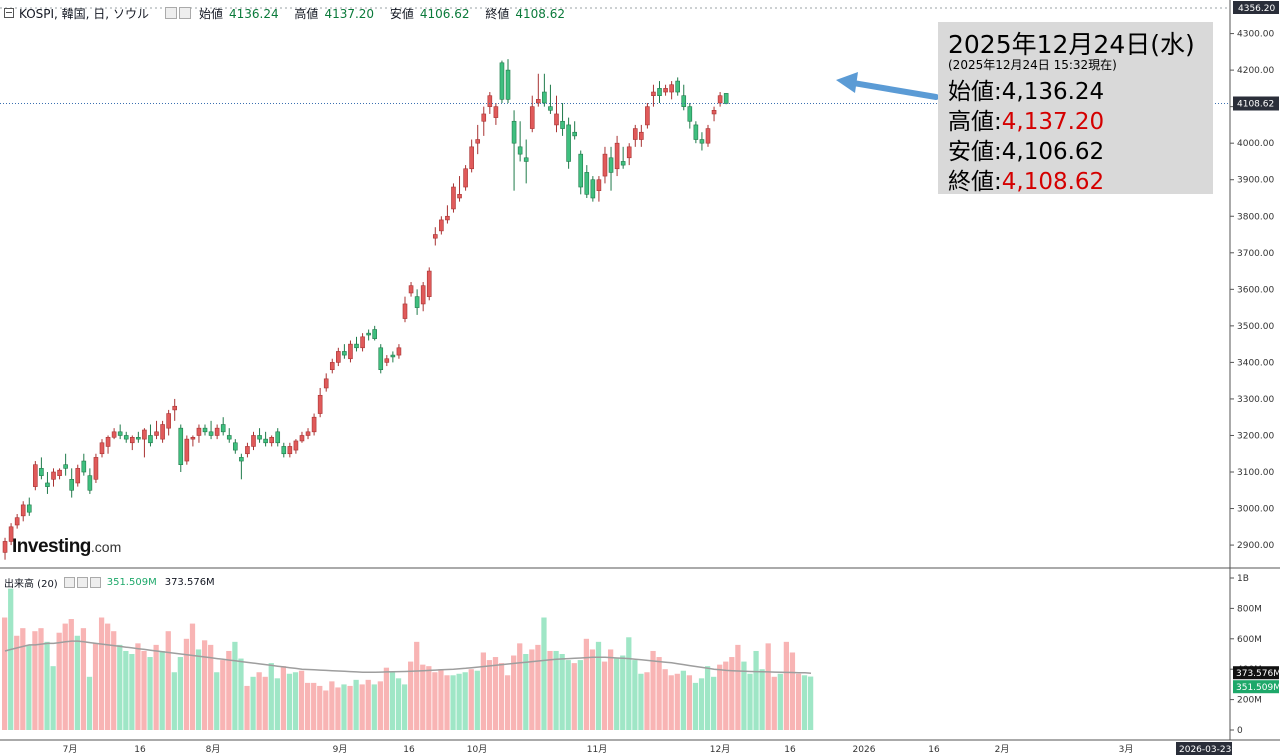 The height and width of the screenshot is (755, 1280). I want to click on time-tick-label: 8月, so click(213, 749).